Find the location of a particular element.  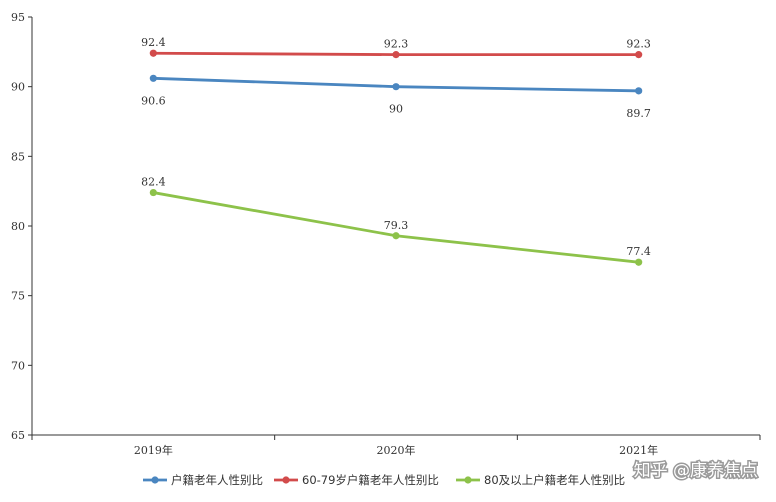

legend: 户籍老年人性别比 60-79岁户籍老年人性别比 80及以上户籍老年人性别比 is located at coordinates (384, 480).